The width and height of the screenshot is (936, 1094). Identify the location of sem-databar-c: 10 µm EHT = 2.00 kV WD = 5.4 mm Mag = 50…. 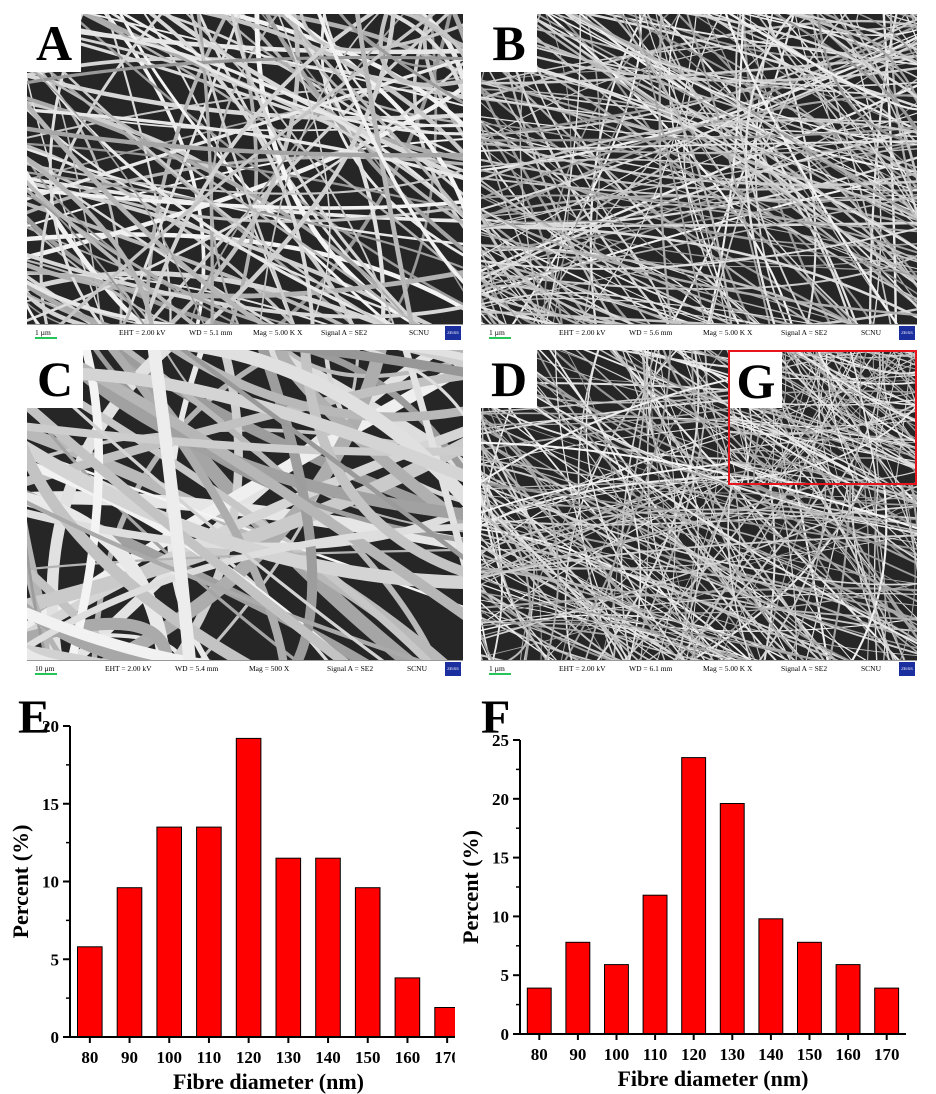
(245, 669).